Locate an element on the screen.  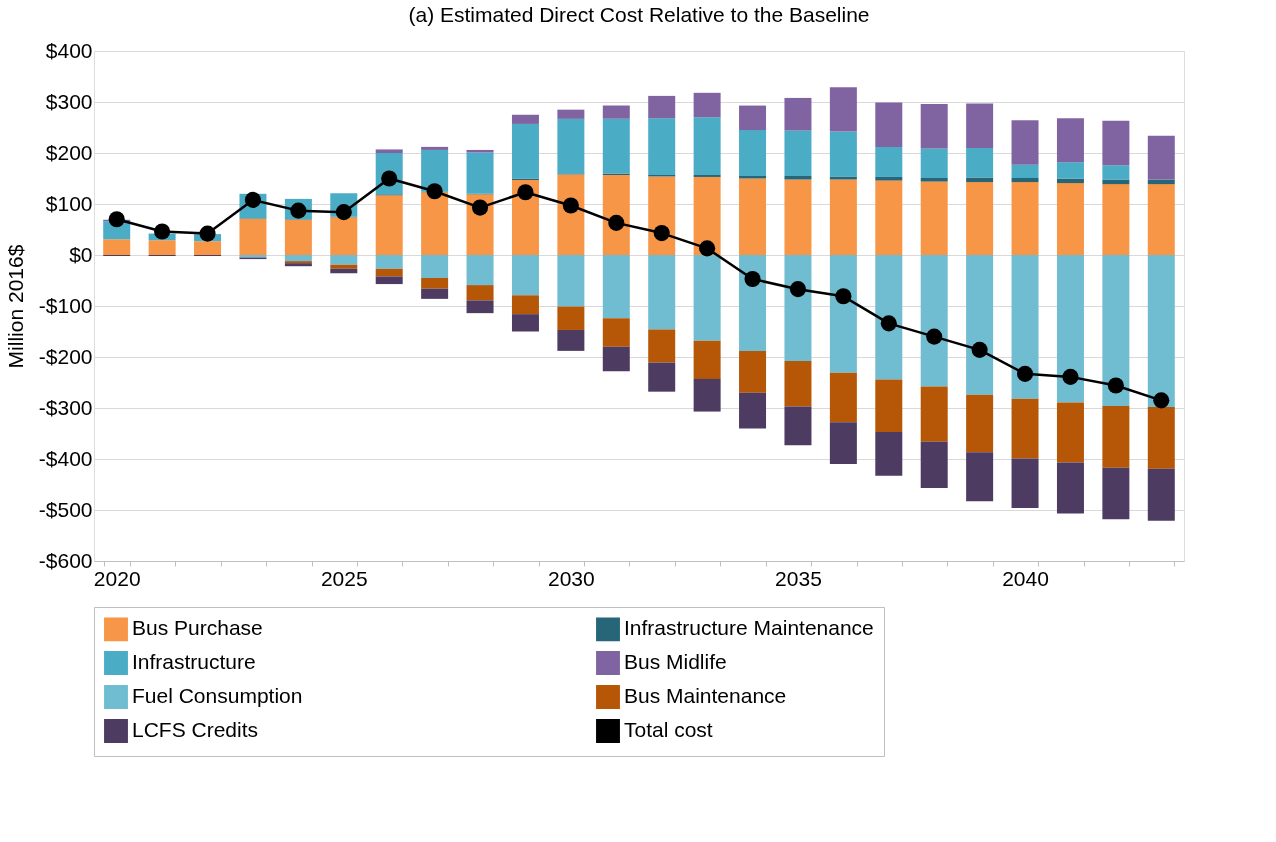
x-tick-label: 2040 is located at coordinates (1025, 578).